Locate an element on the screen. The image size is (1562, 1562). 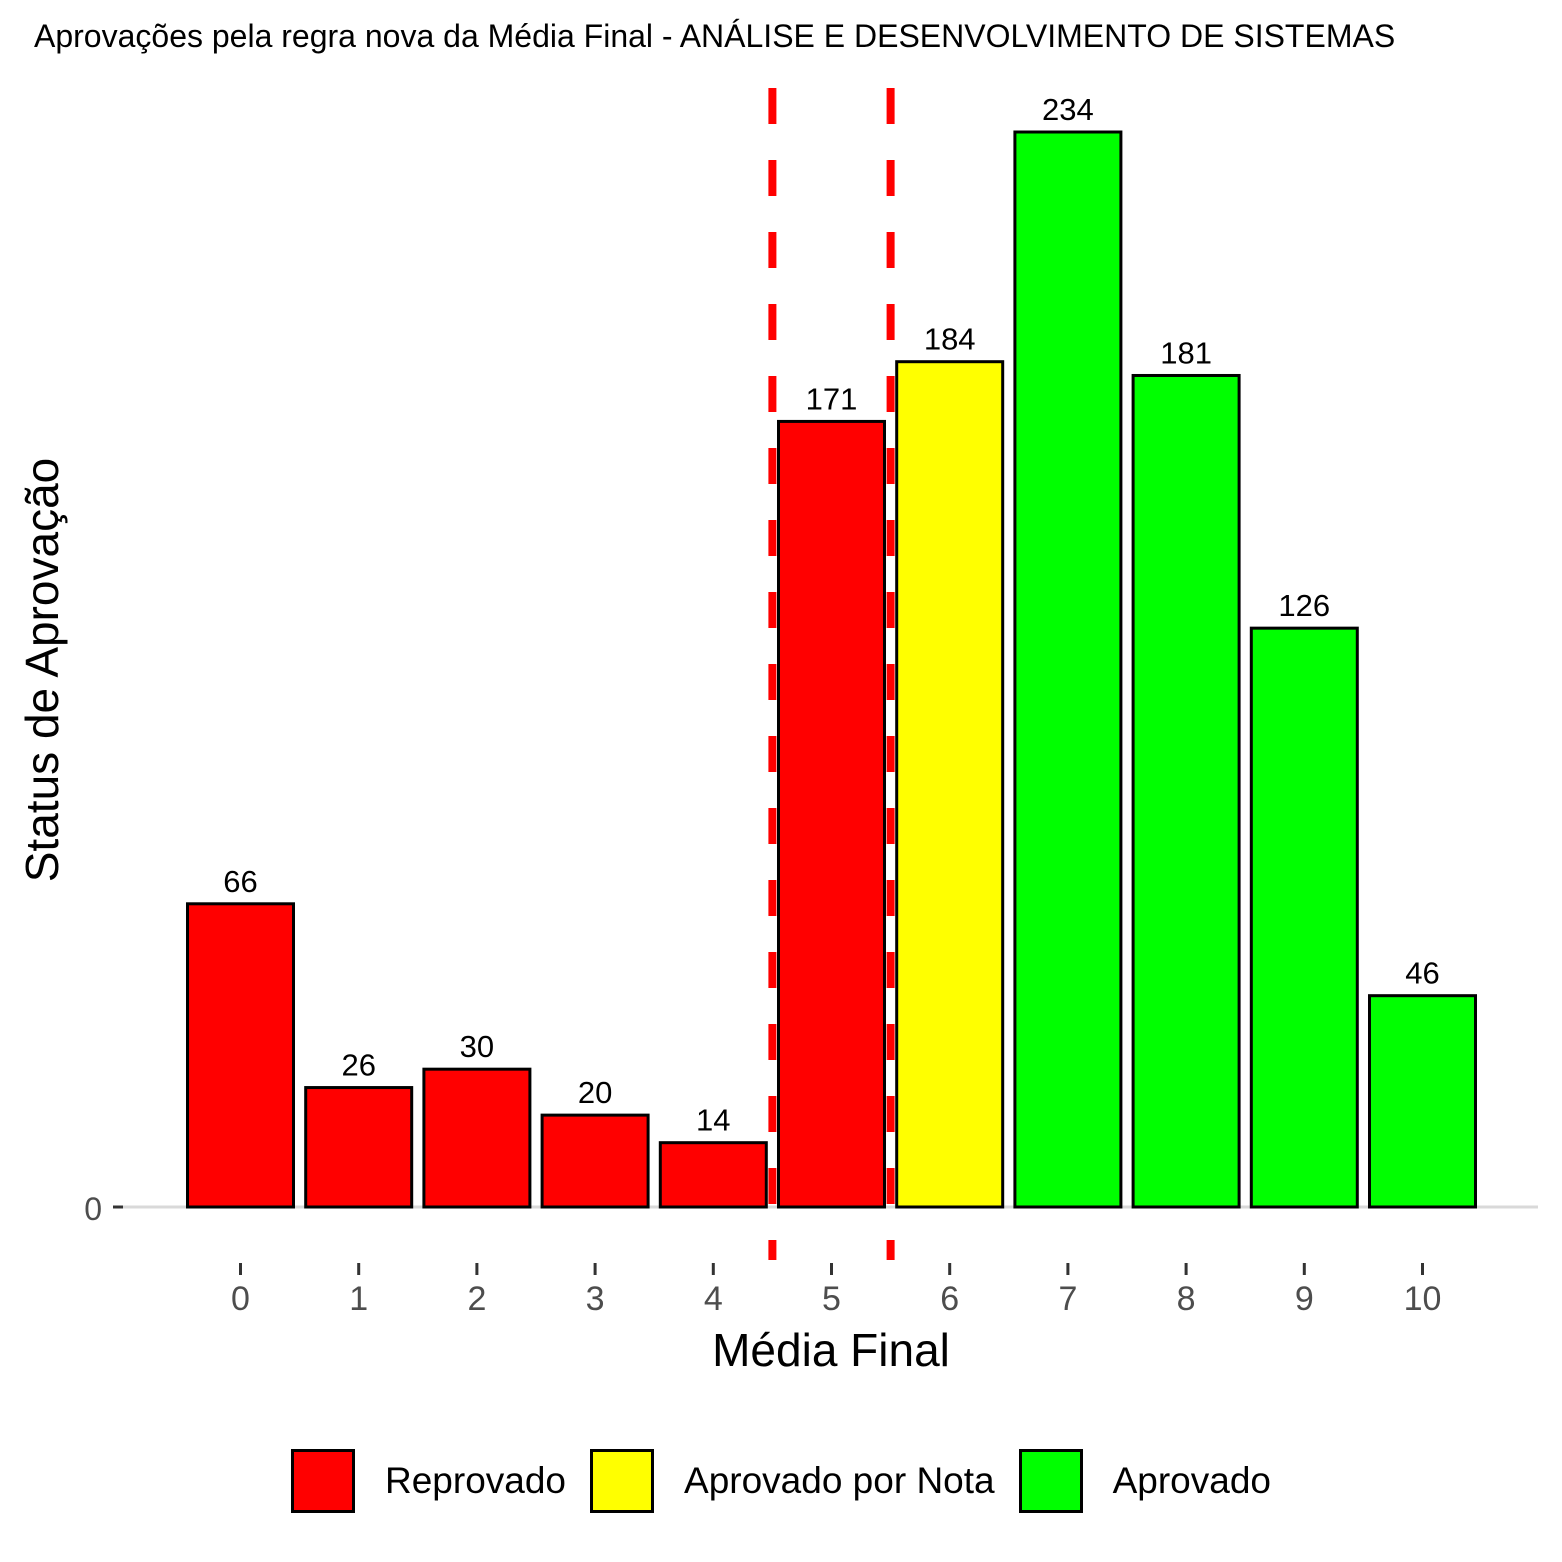
x-tick-label: 5 is located at coordinates (831, 1299).